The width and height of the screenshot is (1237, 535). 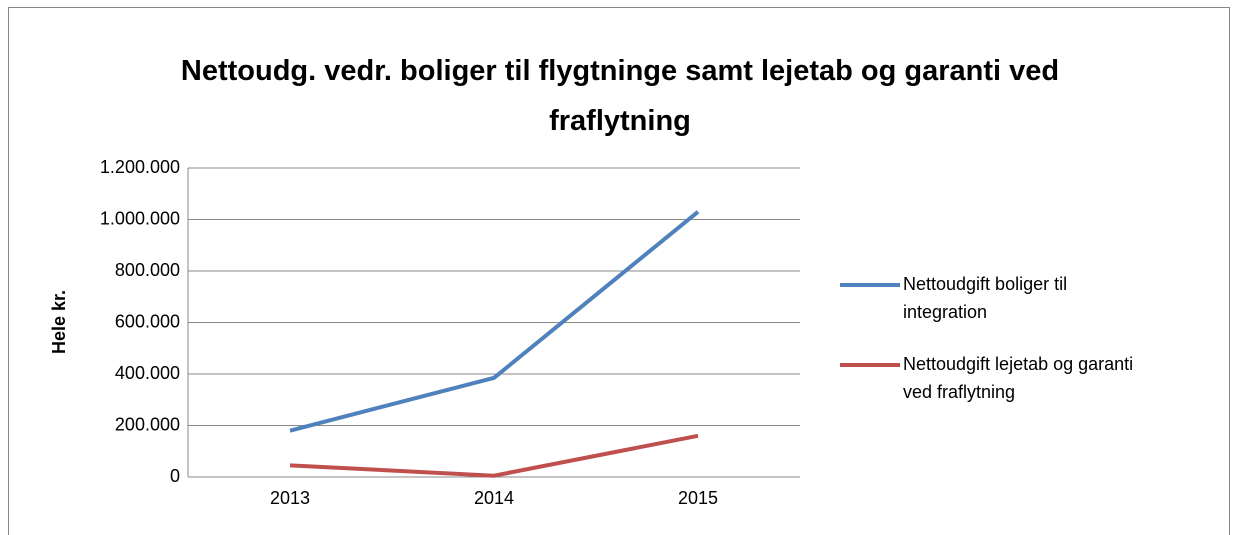 What do you see at coordinates (147, 424) in the screenshot?
I see `y-tick-label: 200.000` at bounding box center [147, 424].